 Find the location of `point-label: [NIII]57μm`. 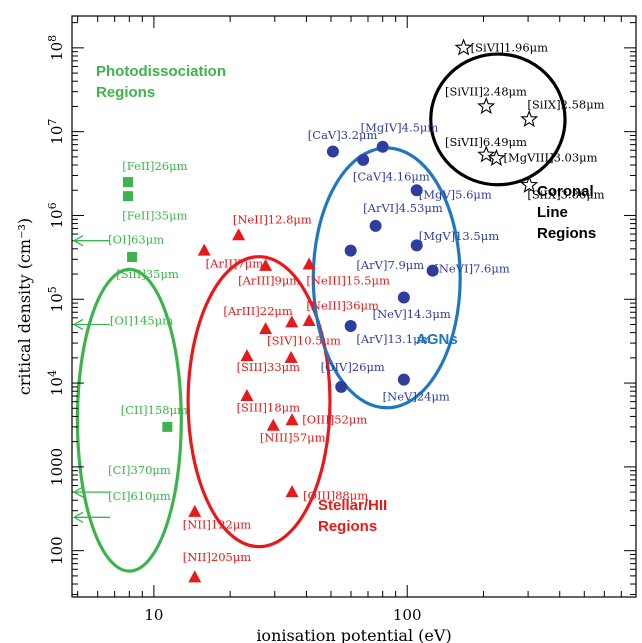

point-label: [NIII]57μm is located at coordinates (293, 438).